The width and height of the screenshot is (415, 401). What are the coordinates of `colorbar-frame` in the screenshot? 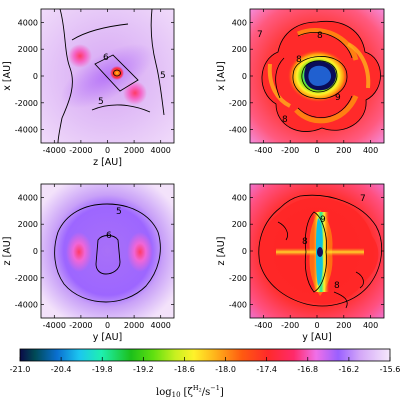 It's located at (205, 355).